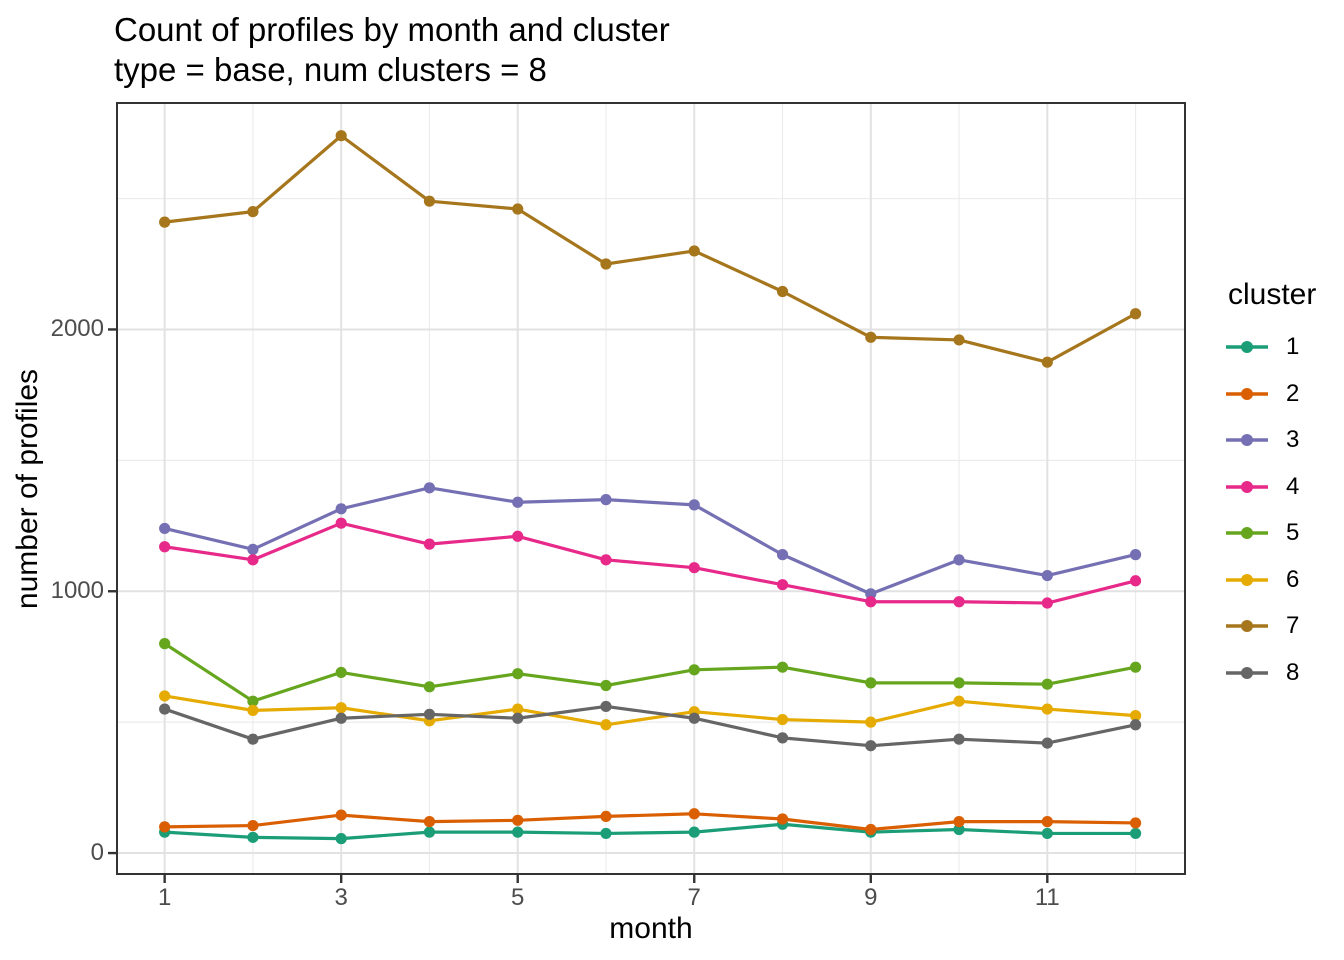 The height and width of the screenshot is (960, 1344). Describe the element at coordinates (1293, 439) in the screenshot. I see `legend-item-label: 3` at that location.